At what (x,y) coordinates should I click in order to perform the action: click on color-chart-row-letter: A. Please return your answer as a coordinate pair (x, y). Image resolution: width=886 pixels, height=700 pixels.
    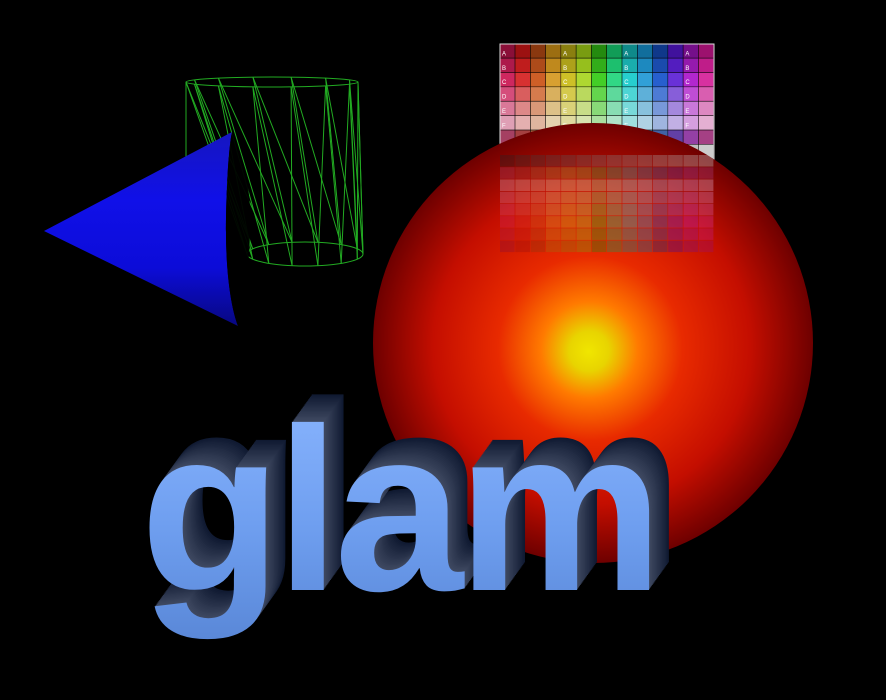
    Looking at the image, I should click on (626, 54).